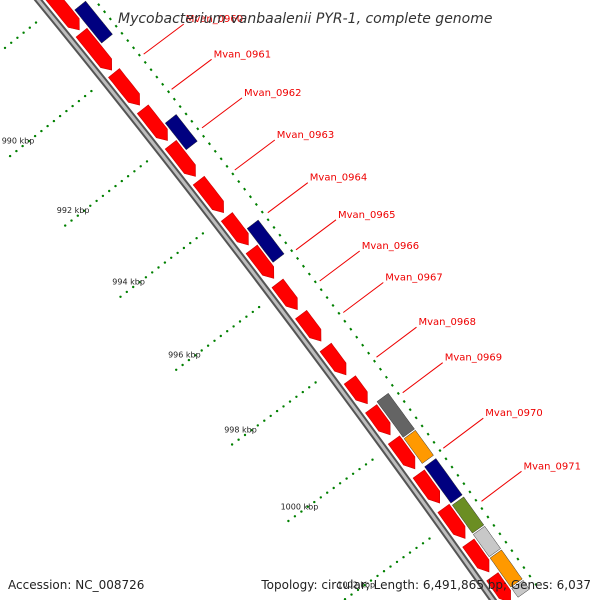 This screenshot has height=600, width=600. What do you see at coordinates (356, 585) in the screenshot?
I see `tick-label: 1002 kbp` at bounding box center [356, 585].